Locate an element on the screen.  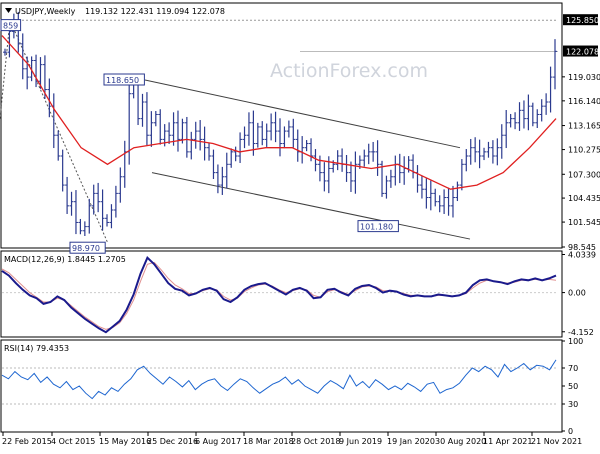
channel-lower-line is located at coordinates (311, 206).